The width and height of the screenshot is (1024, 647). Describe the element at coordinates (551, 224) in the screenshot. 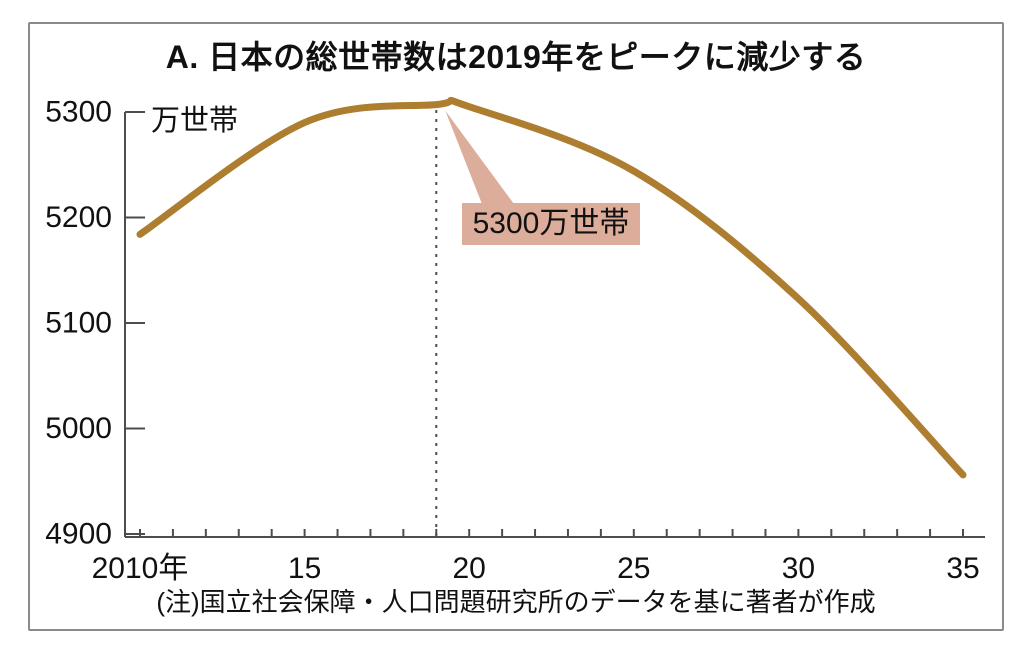

I see `peak-annotation: 5300万世帯` at that location.